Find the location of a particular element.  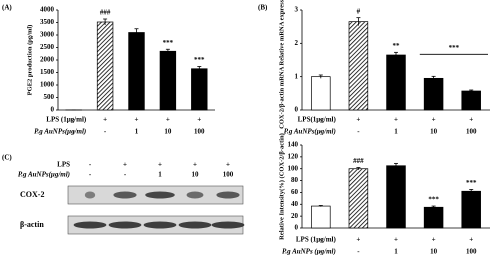

y-tick-label: 4000 is located at coordinates (47, 10).